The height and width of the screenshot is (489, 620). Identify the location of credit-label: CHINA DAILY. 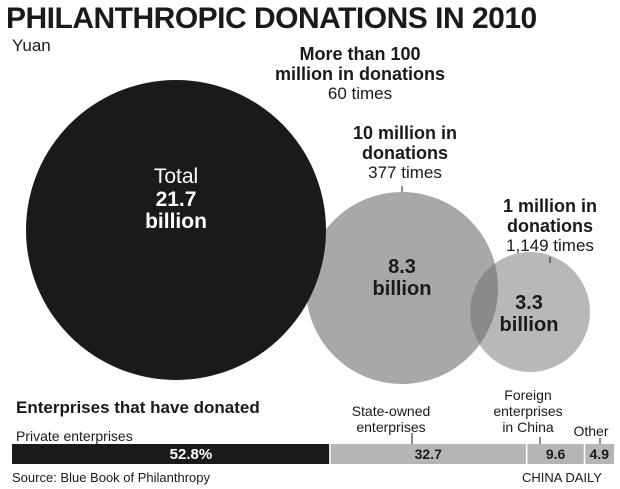
(562, 477).